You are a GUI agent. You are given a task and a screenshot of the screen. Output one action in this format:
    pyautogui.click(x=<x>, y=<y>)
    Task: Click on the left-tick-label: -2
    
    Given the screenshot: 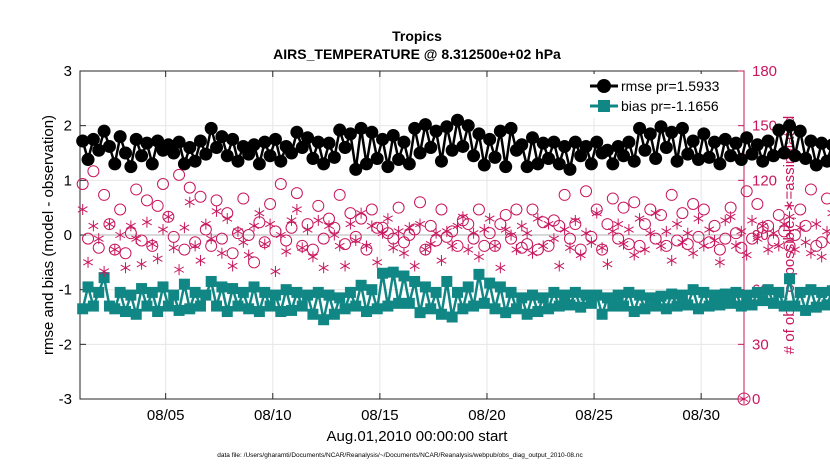 What is the action you would take?
    pyautogui.click(x=65, y=344)
    